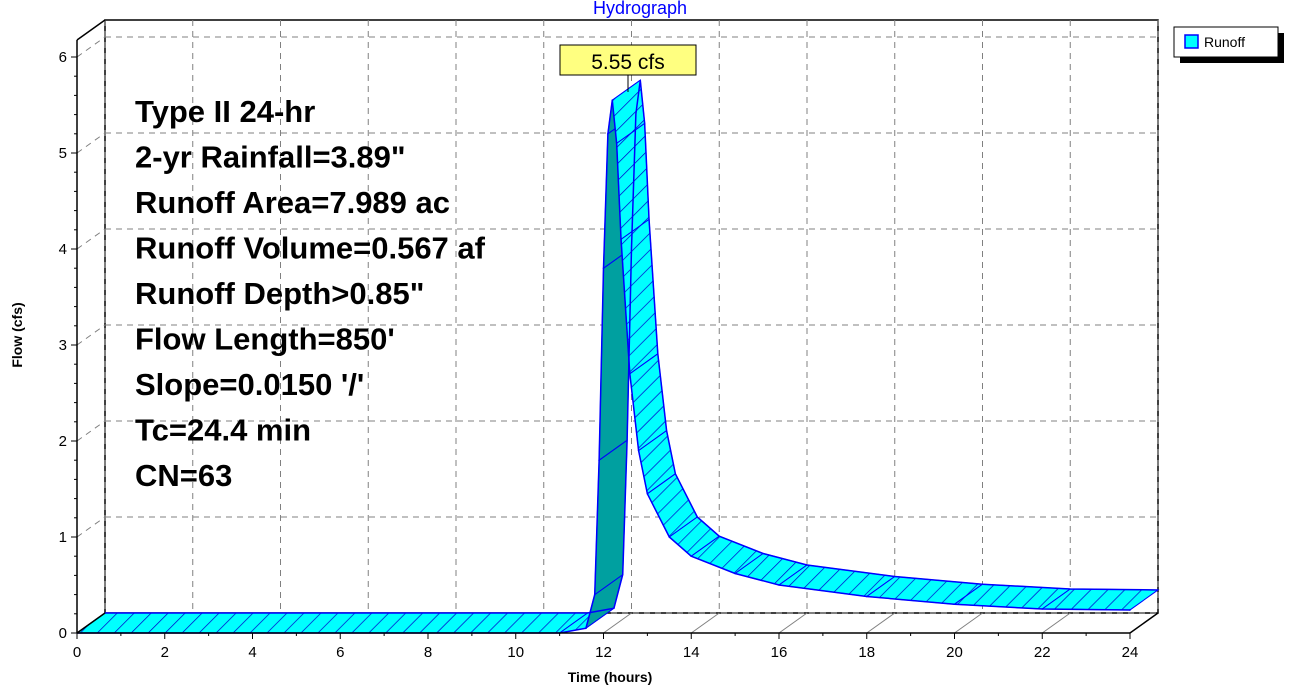 This screenshot has height=687, width=1294. I want to click on legend-label: Runoff, so click(1224, 42).